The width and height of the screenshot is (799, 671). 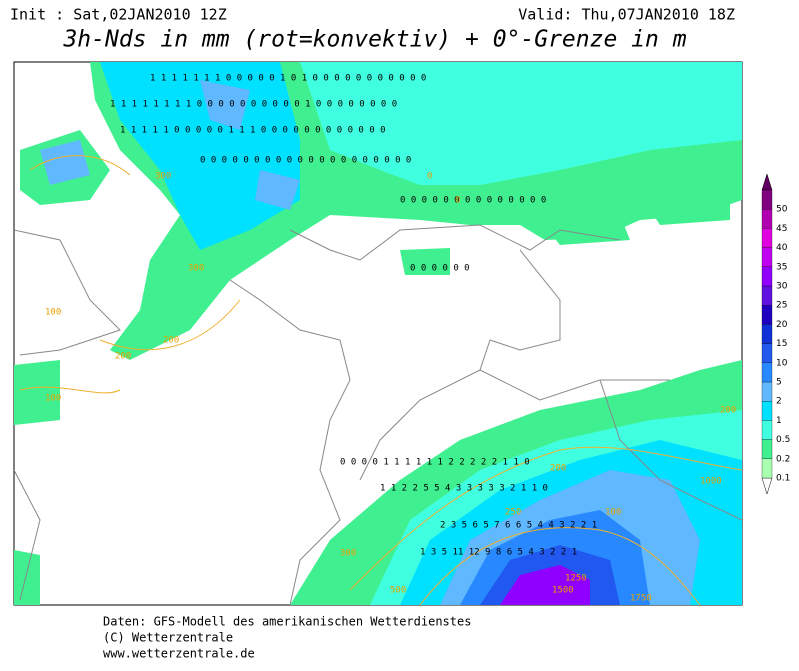 What do you see at coordinates (168, 638) in the screenshot?
I see `footer-line: (C) Wetterzentrale` at bounding box center [168, 638].